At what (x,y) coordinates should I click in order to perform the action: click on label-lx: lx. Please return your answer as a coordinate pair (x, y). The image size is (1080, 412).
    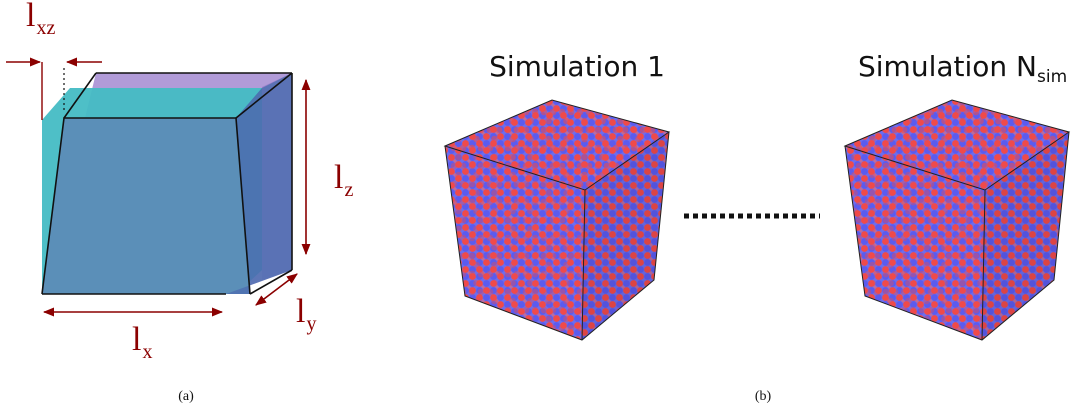
    Looking at the image, I should click on (142, 342).